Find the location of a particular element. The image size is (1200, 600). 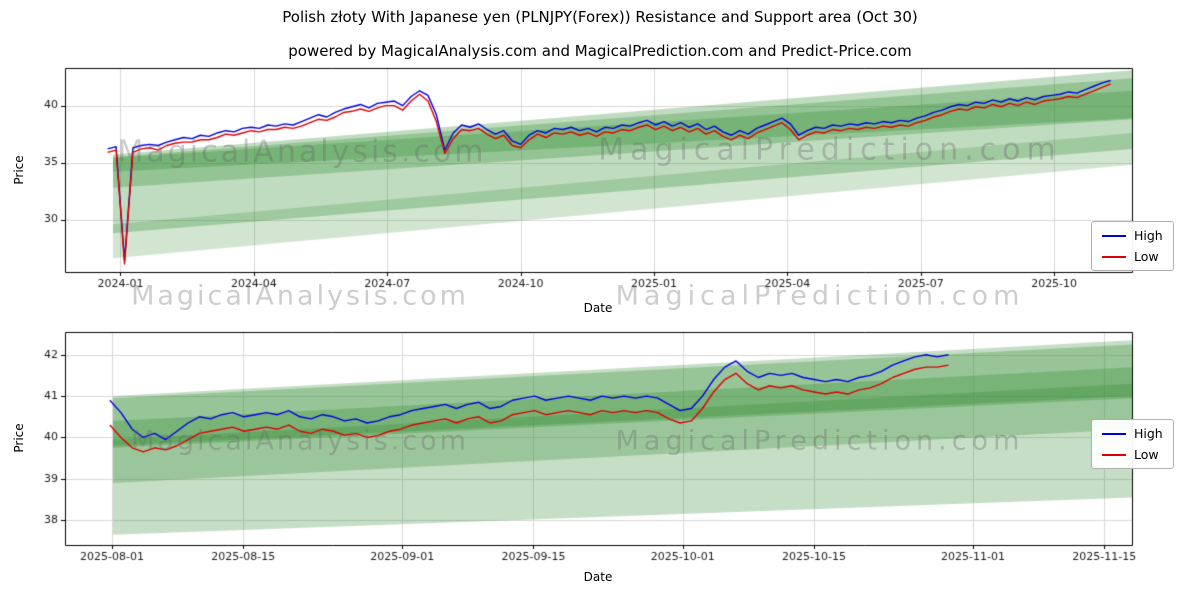

watermark-analysis-top: MagicalAnalysis.com is located at coordinates (302, 152).